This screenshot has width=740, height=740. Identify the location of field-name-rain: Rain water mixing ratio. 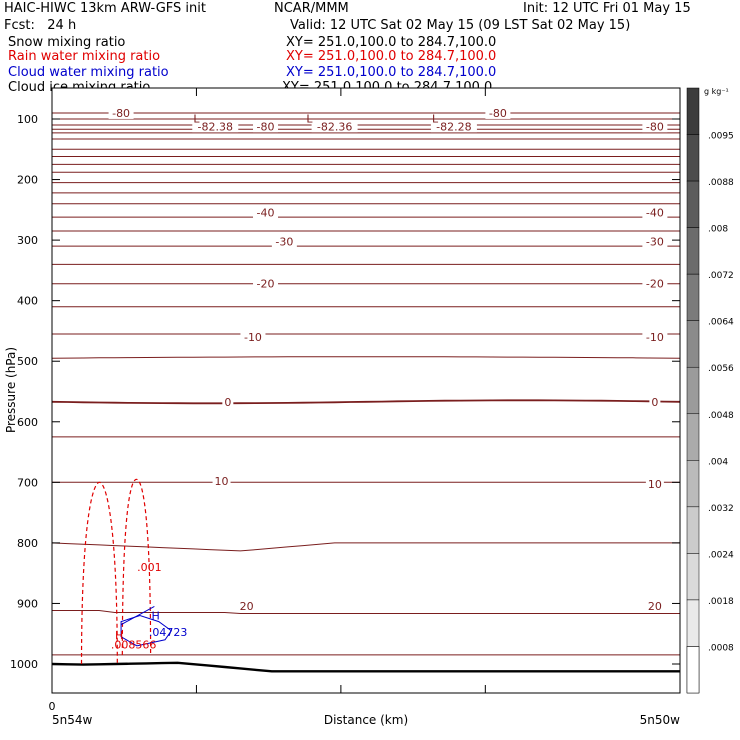
(84, 56).